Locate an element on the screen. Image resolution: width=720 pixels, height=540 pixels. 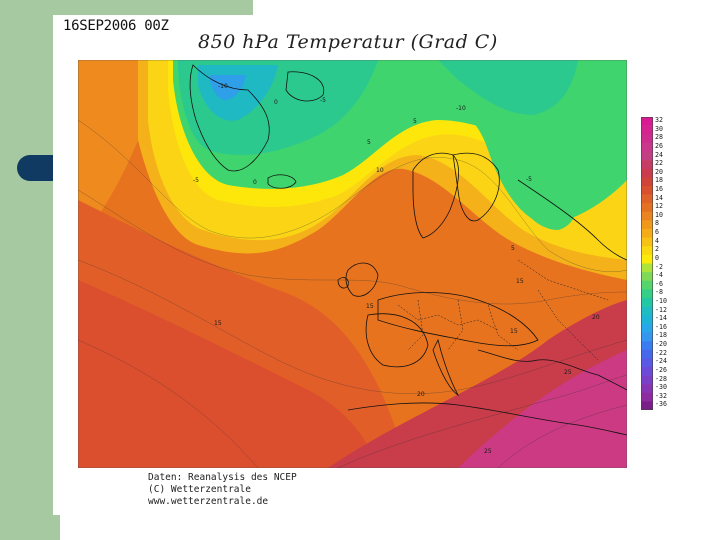
ireland-coast is located at coordinates (343, 283).